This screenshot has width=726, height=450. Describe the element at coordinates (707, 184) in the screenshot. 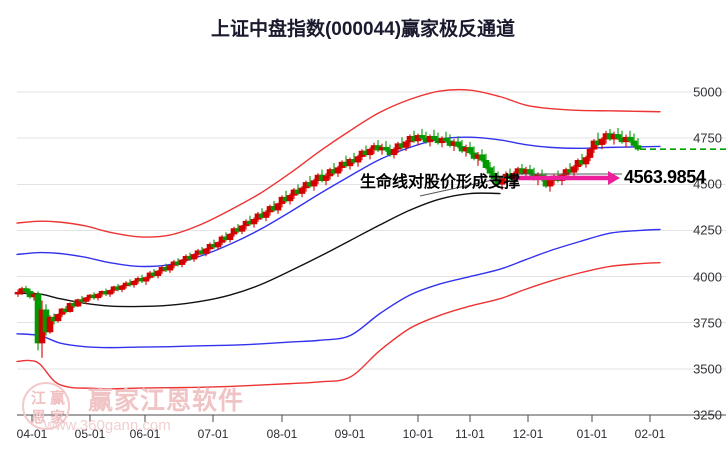

I see `y-axis-tick-label: 4500` at that location.